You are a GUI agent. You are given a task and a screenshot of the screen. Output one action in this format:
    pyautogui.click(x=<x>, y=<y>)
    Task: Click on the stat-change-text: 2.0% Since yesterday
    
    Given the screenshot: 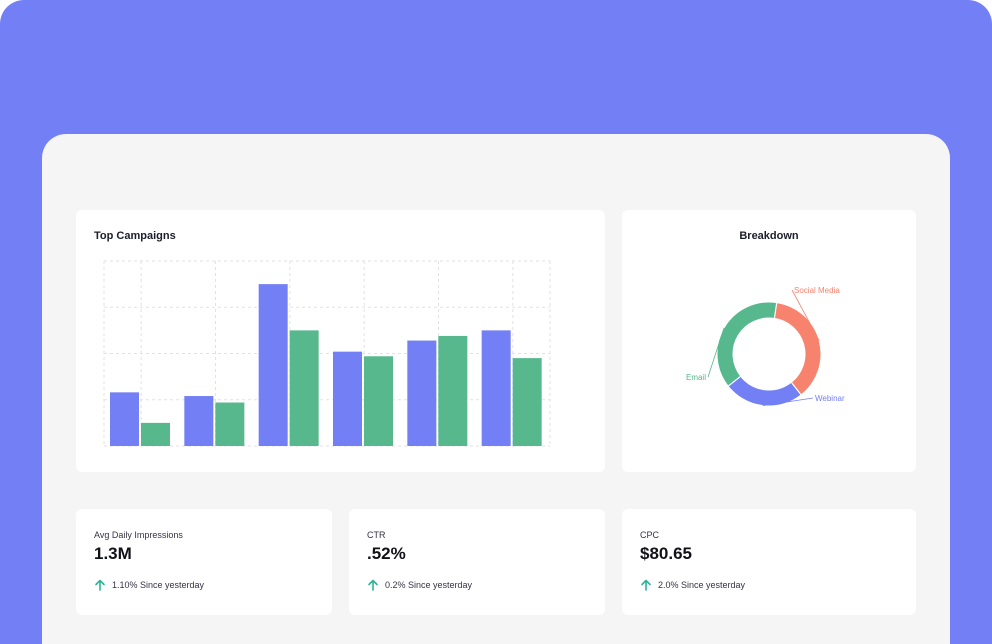 What is the action you would take?
    pyautogui.click(x=702, y=585)
    